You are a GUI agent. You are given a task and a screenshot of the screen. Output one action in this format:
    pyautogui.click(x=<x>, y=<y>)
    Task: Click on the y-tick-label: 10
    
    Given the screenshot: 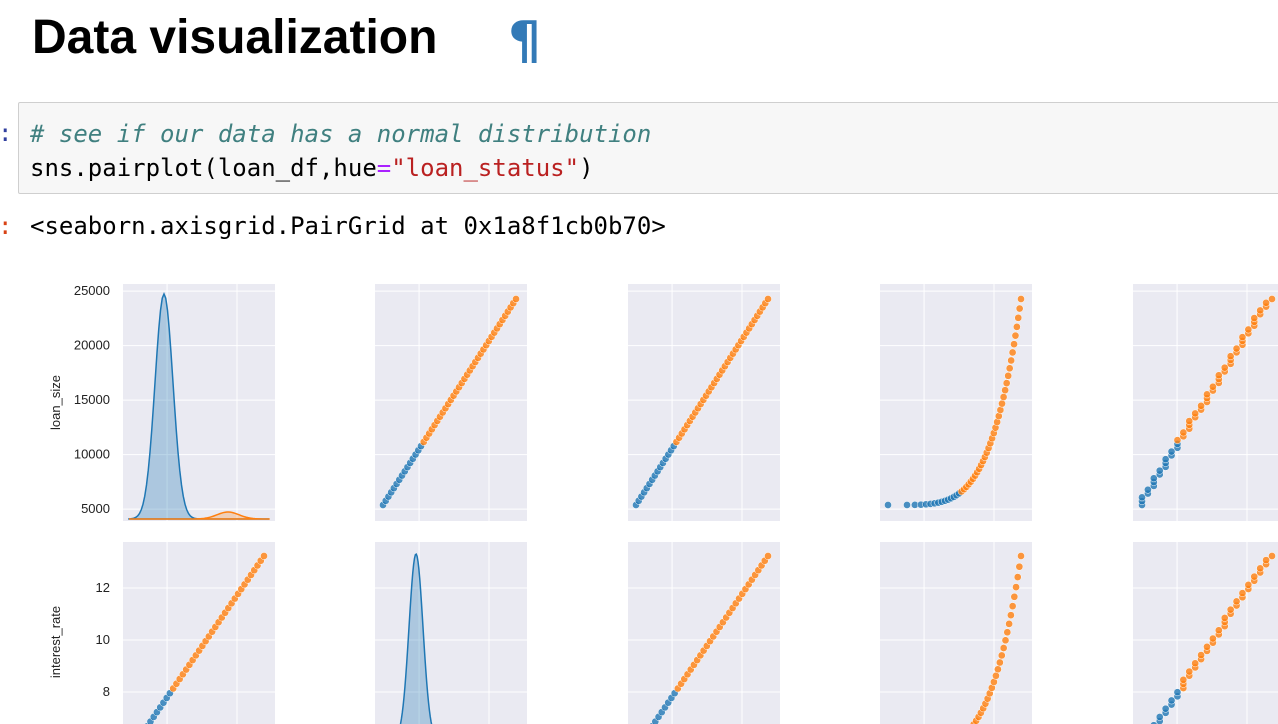 What is the action you would take?
    pyautogui.click(x=103, y=639)
    